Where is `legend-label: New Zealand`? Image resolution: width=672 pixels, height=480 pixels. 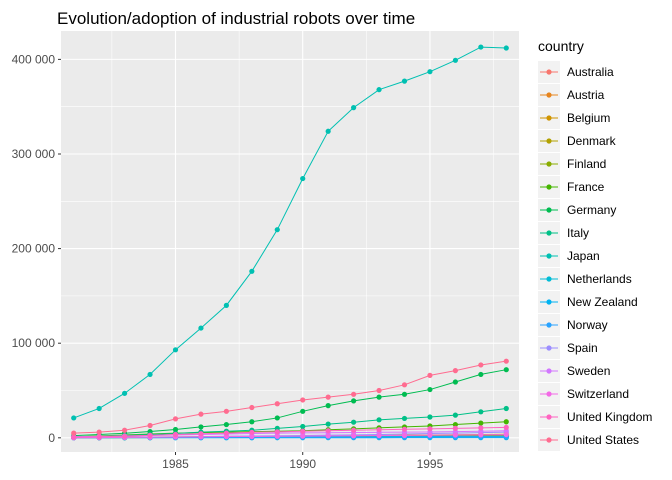 legend-label: New Zealand is located at coordinates (602, 302).